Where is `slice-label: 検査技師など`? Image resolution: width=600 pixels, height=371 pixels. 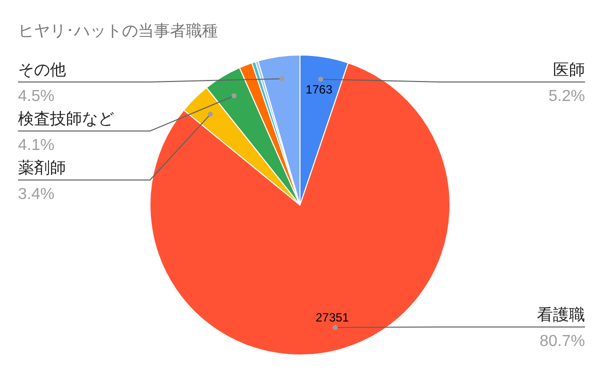
slice-label: 検査技師など is located at coordinates (66, 119).